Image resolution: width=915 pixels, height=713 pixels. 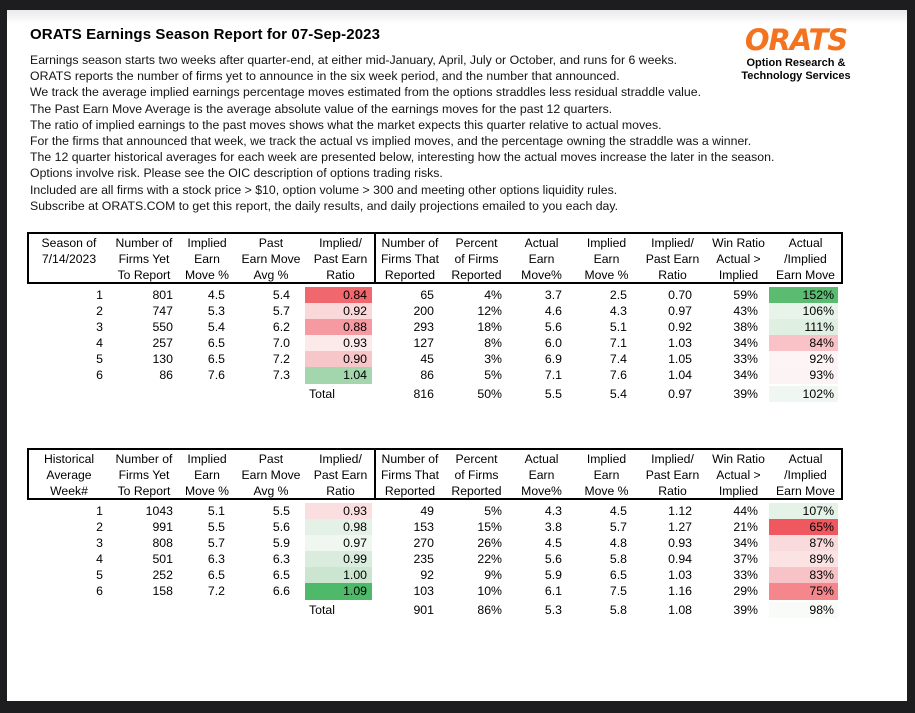 What do you see at coordinates (69, 491) in the screenshot?
I see `column-header-line: Week#` at bounding box center [69, 491].